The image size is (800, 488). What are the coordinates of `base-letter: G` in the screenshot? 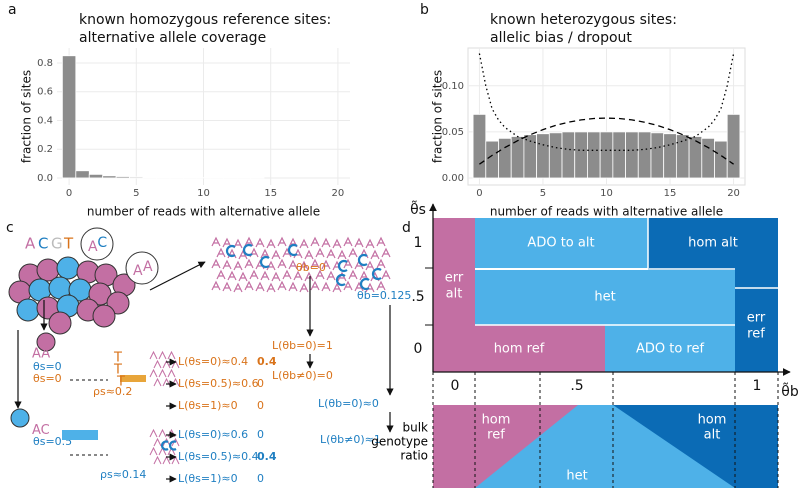 It's located at (57, 244).